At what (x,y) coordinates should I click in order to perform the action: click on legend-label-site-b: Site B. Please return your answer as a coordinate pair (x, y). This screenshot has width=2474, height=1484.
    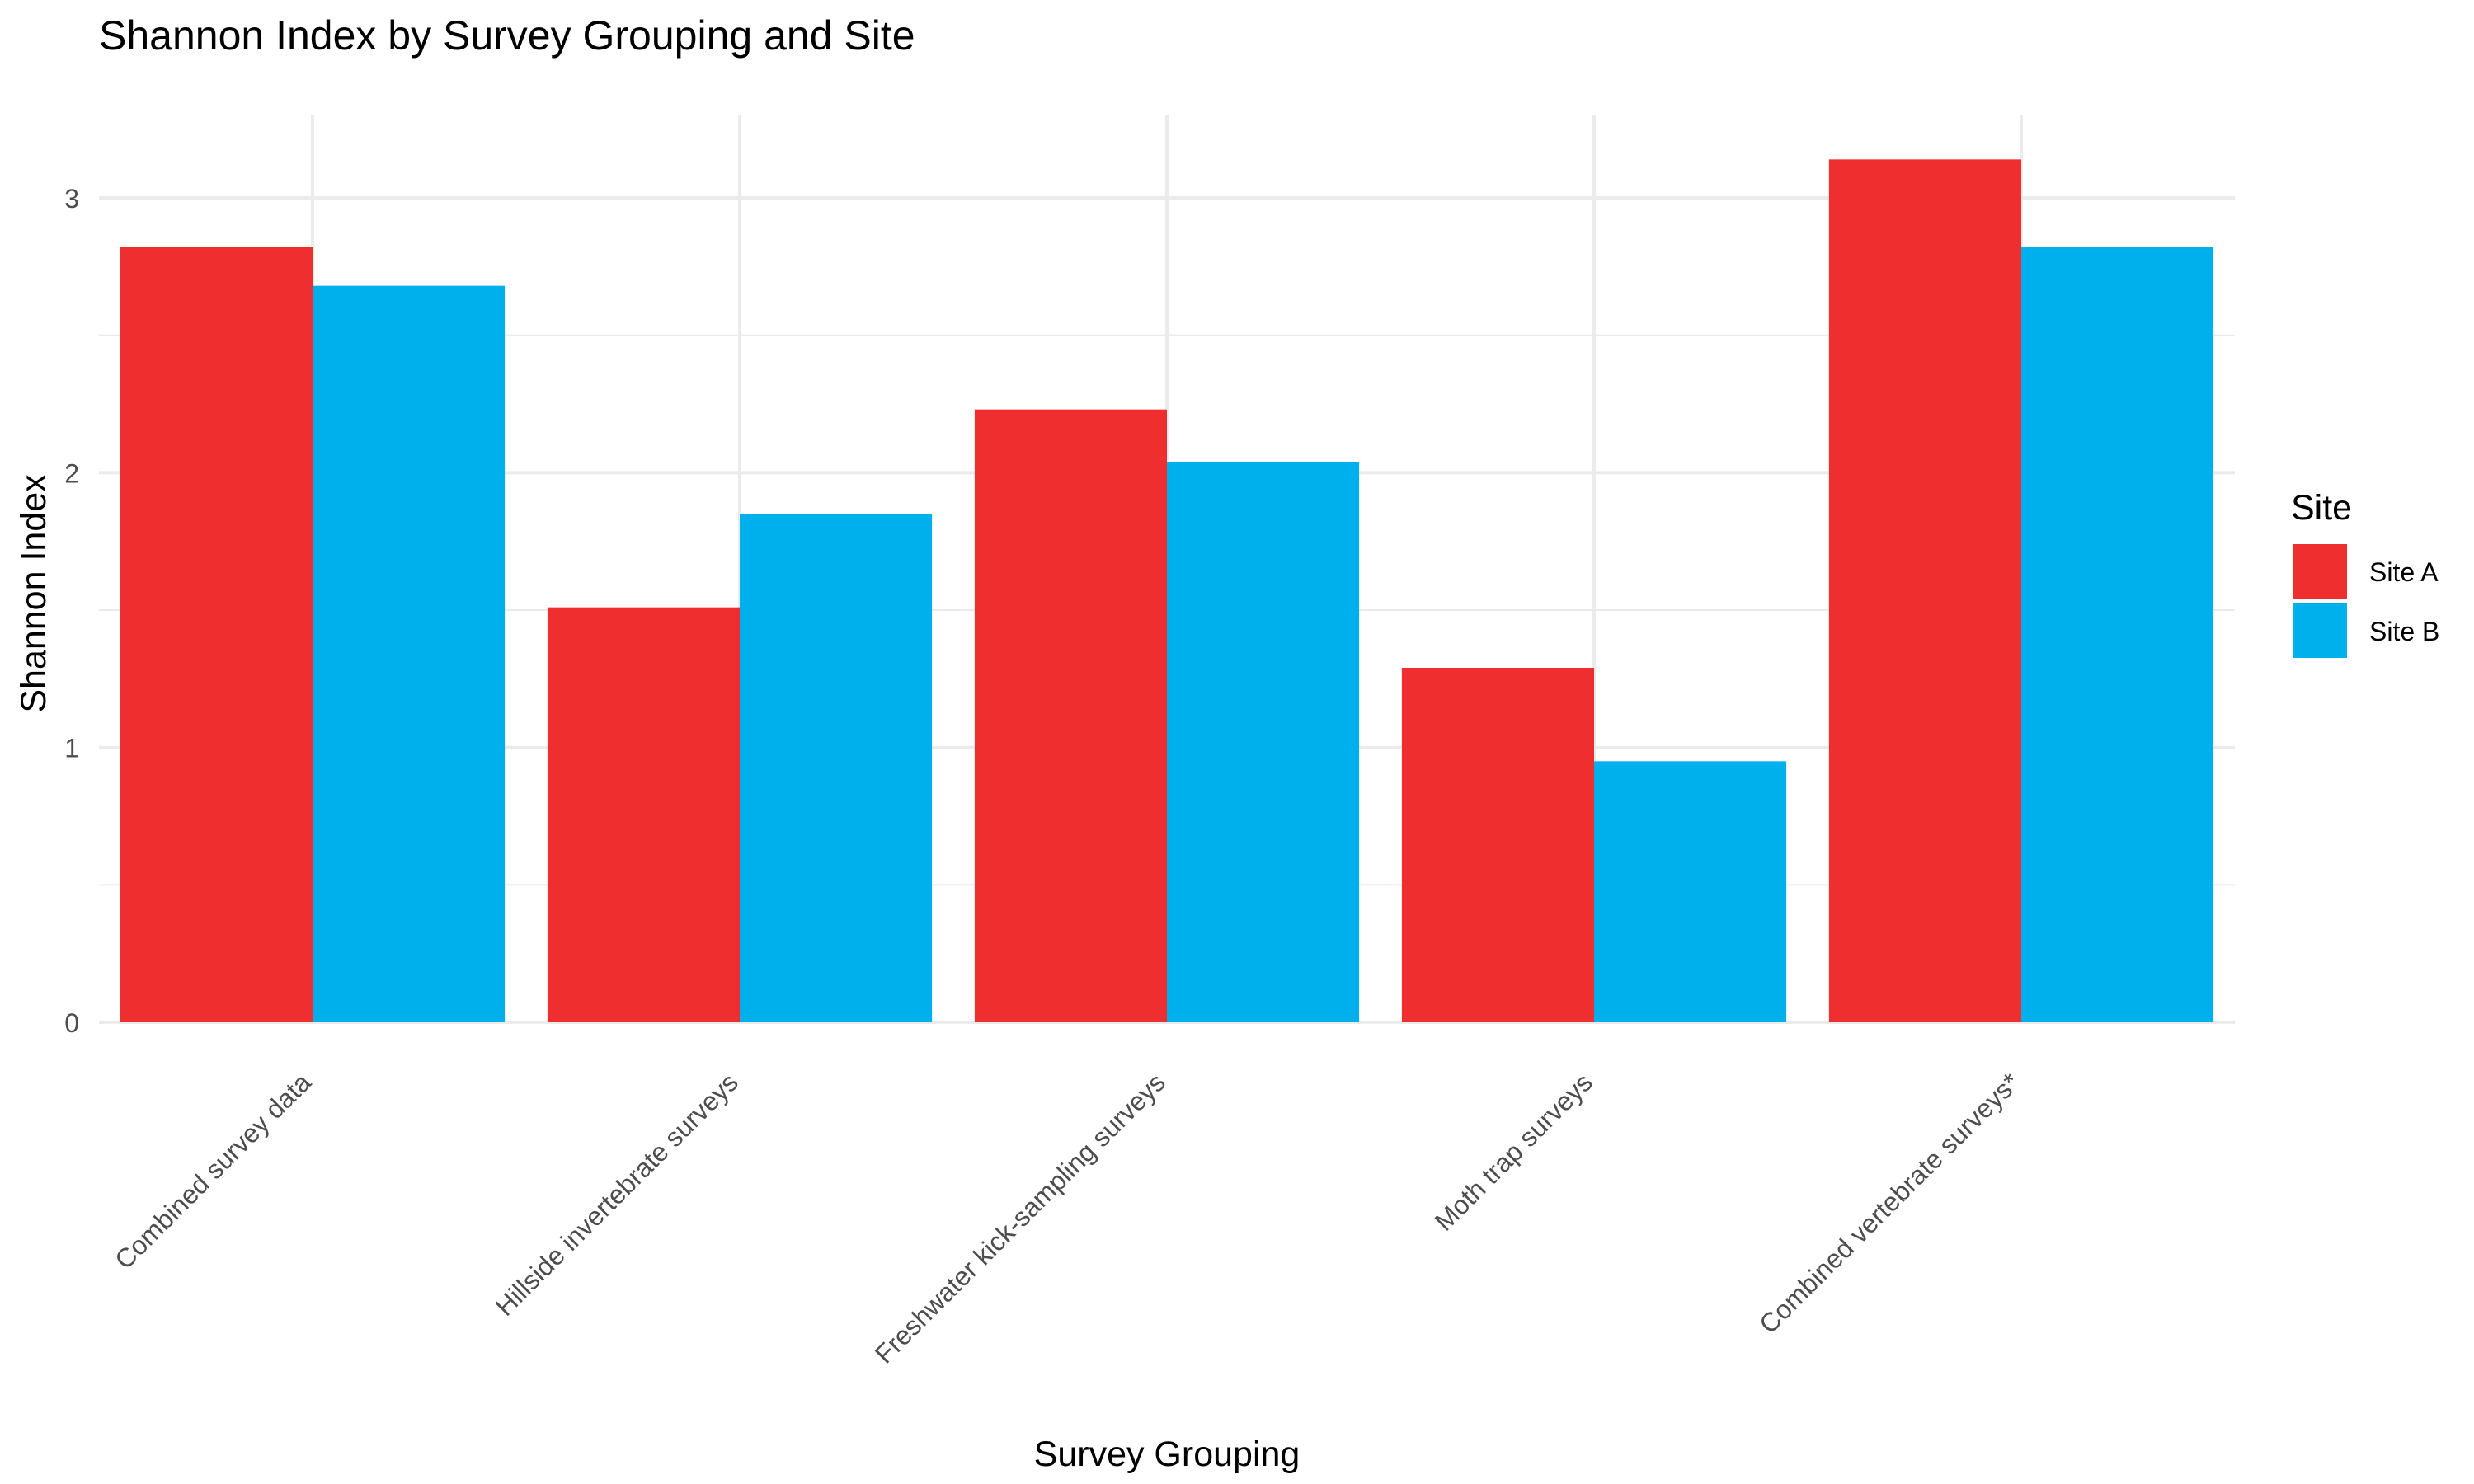
    Looking at the image, I should click on (2404, 631).